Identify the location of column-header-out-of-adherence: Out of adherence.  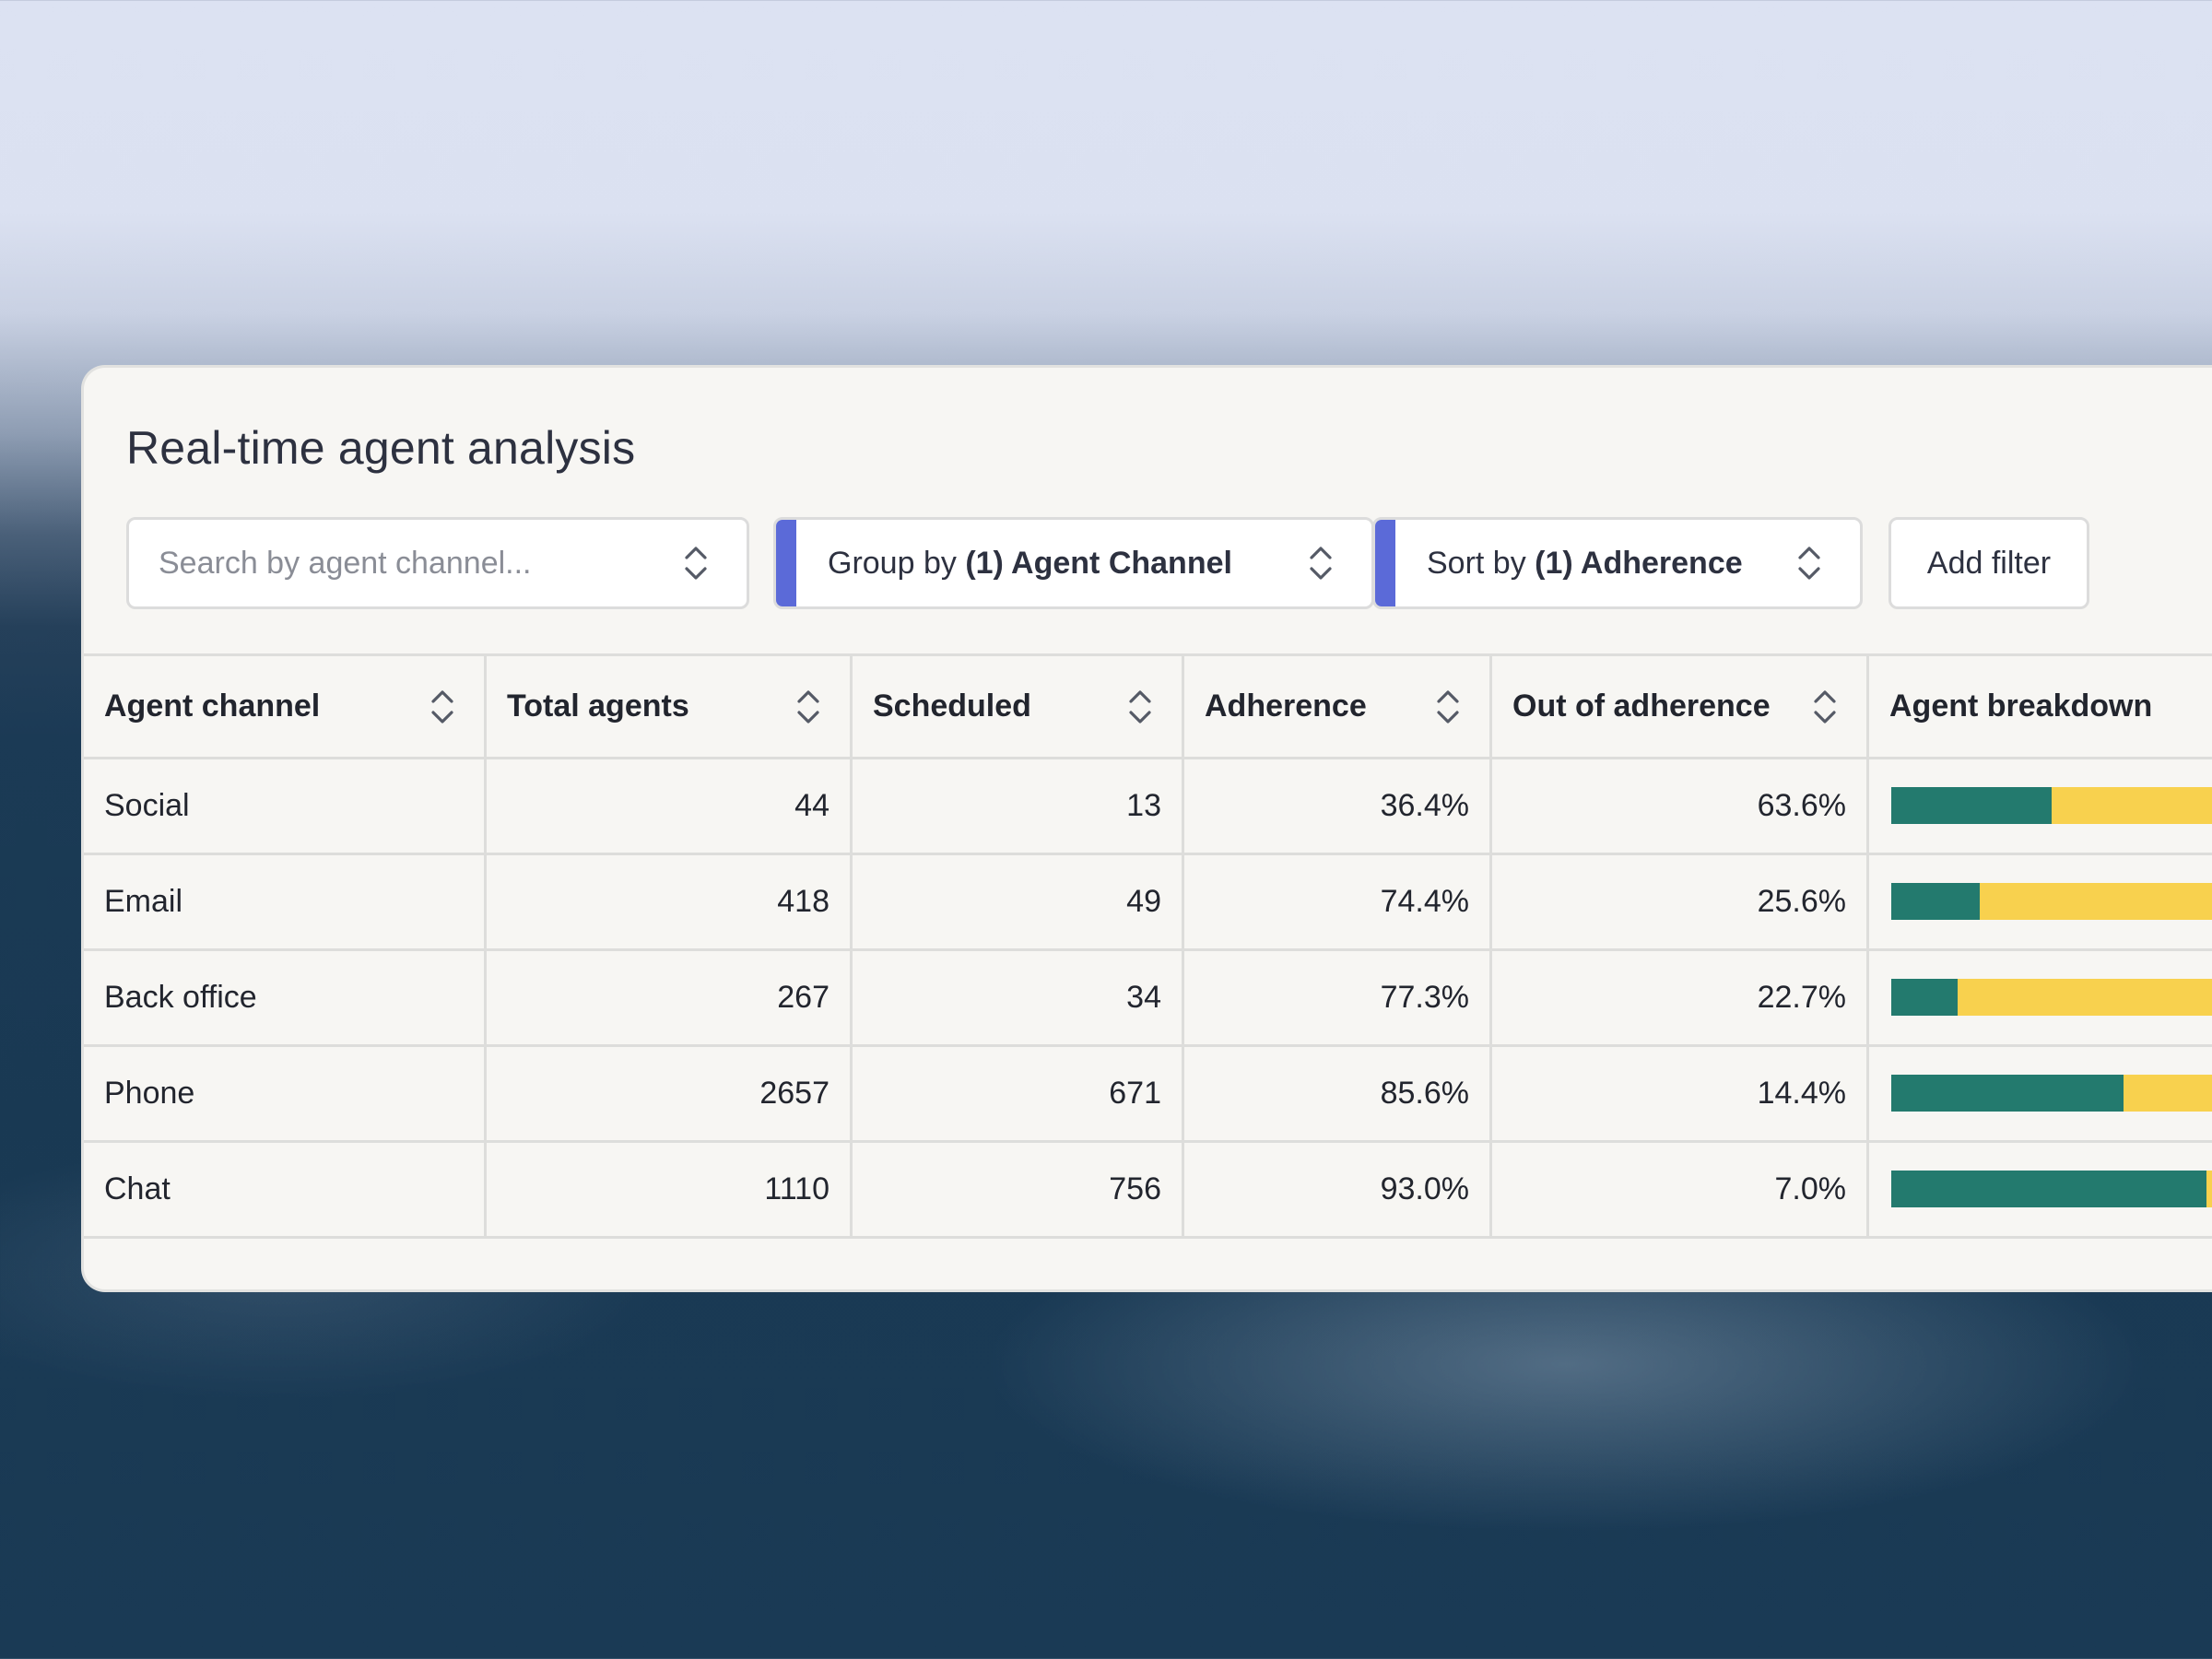
(1680, 706).